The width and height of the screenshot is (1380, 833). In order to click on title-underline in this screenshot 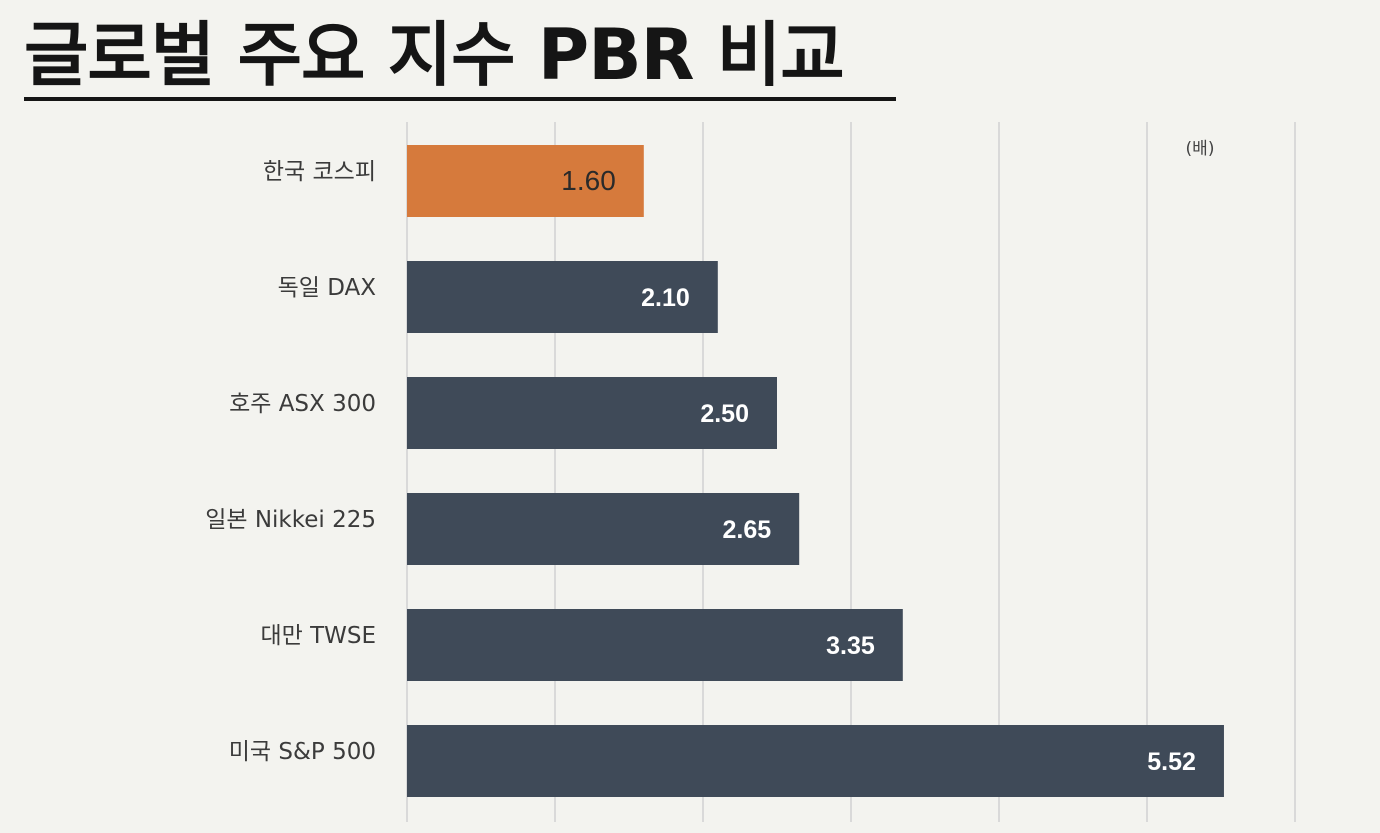, I will do `click(460, 99)`.